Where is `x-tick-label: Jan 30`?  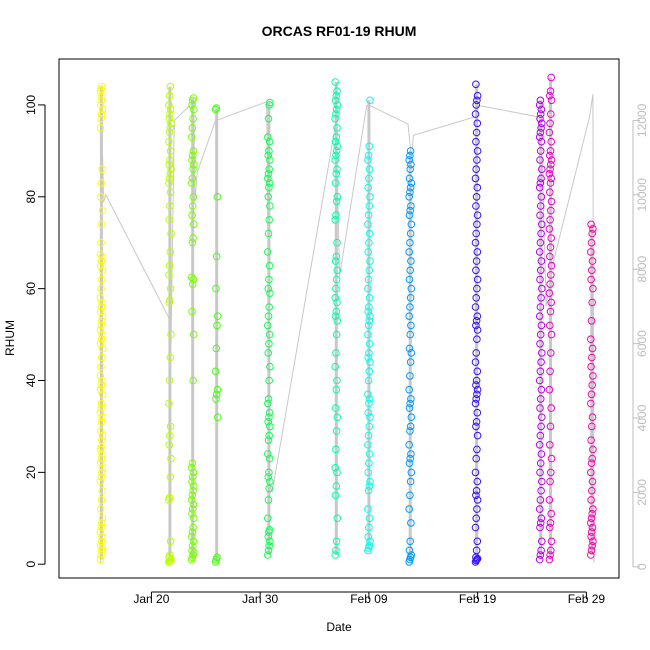 x-tick-label: Jan 30 is located at coordinates (260, 599).